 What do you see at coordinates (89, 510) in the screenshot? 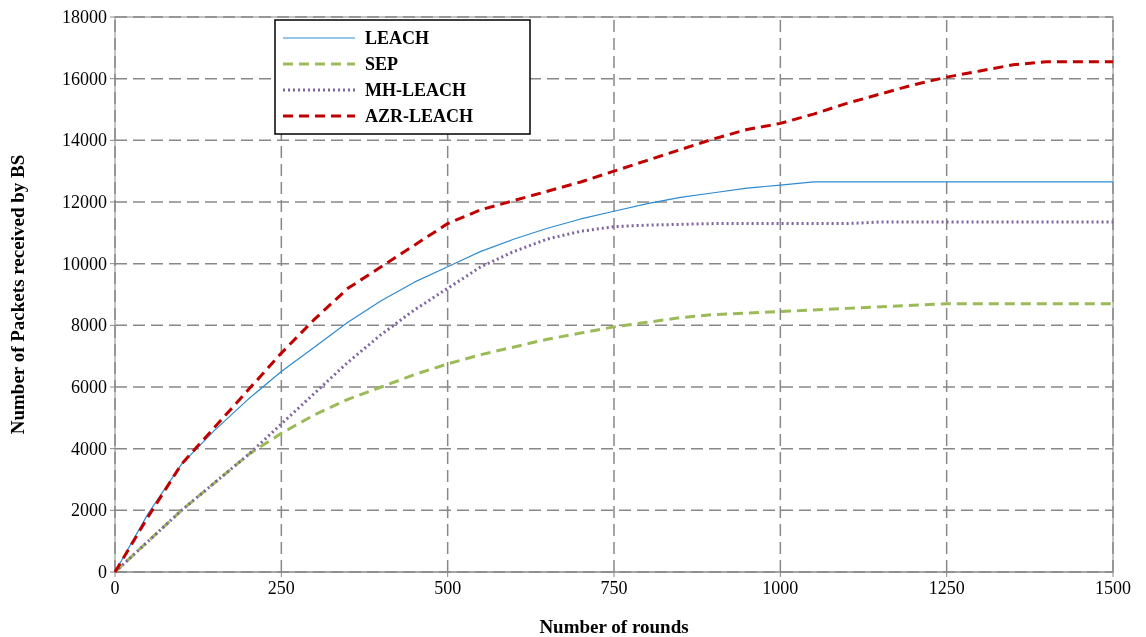
I see `y-tick-label: 2000` at bounding box center [89, 510].